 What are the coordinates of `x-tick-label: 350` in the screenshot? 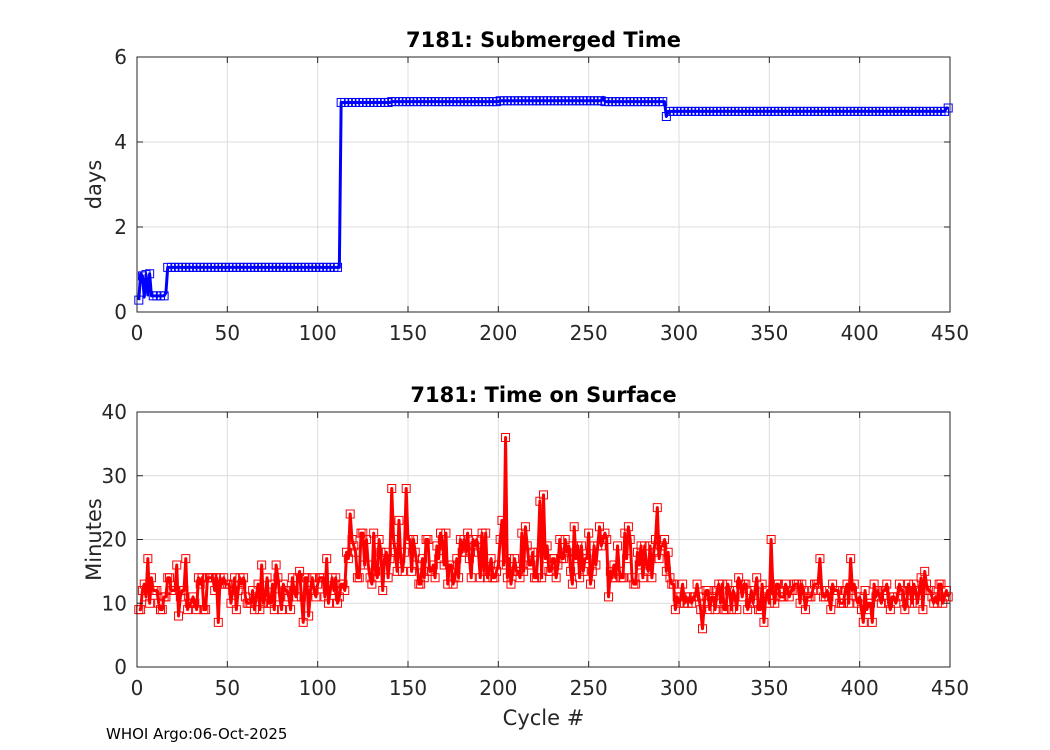 It's located at (769, 688).